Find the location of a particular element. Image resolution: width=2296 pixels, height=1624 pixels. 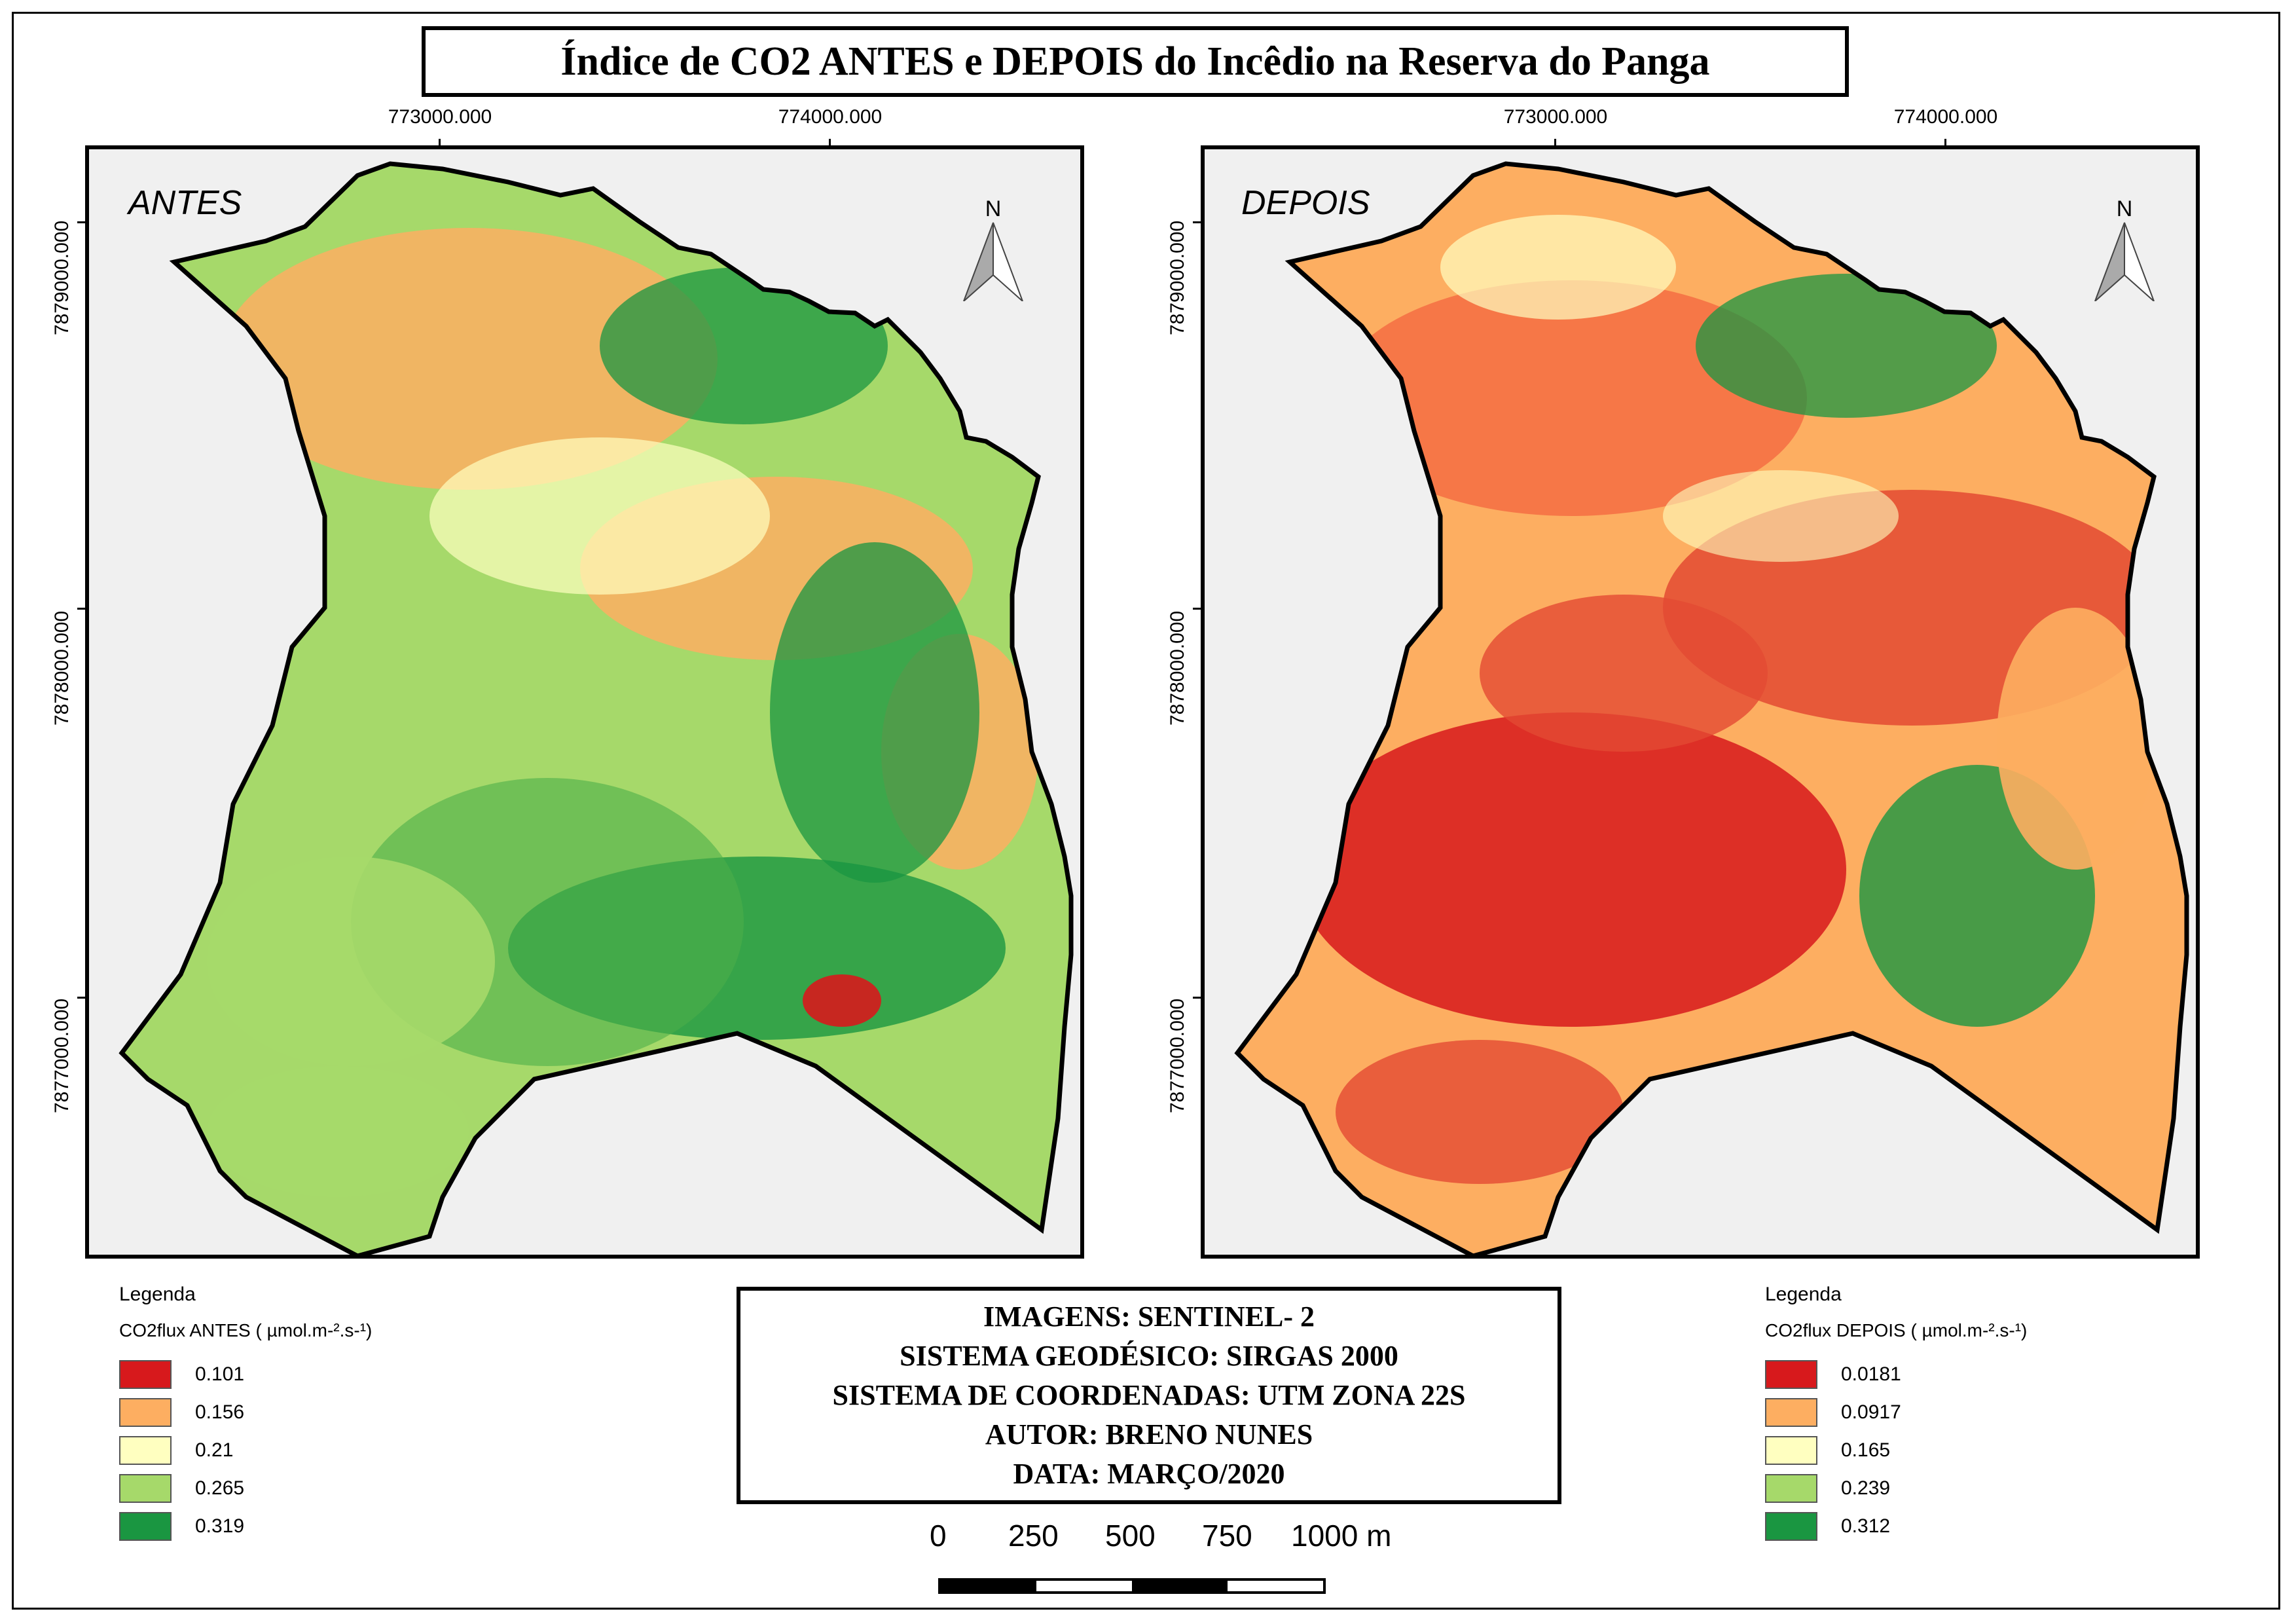

legend-subtitle: CO2flux ANTES ( µmol.m-².s-¹) is located at coordinates (246, 1330).